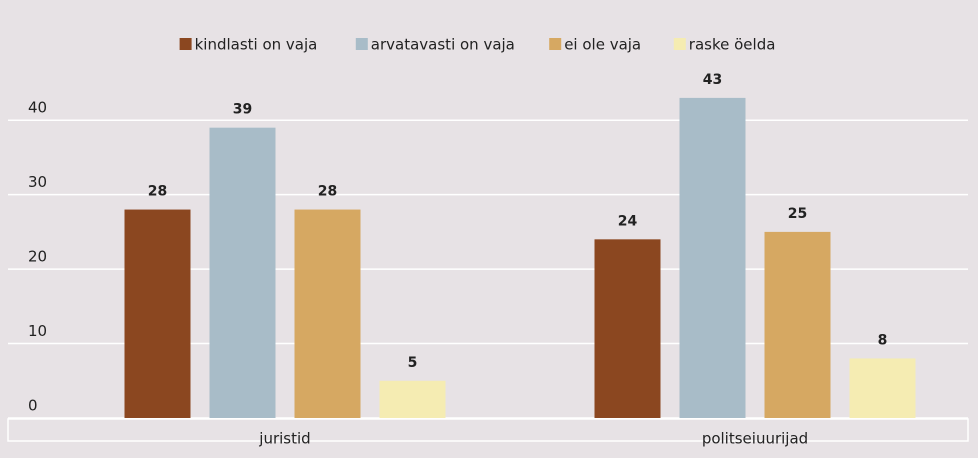 The image size is (978, 458). I want to click on y-tick-label: 20, so click(37, 257).